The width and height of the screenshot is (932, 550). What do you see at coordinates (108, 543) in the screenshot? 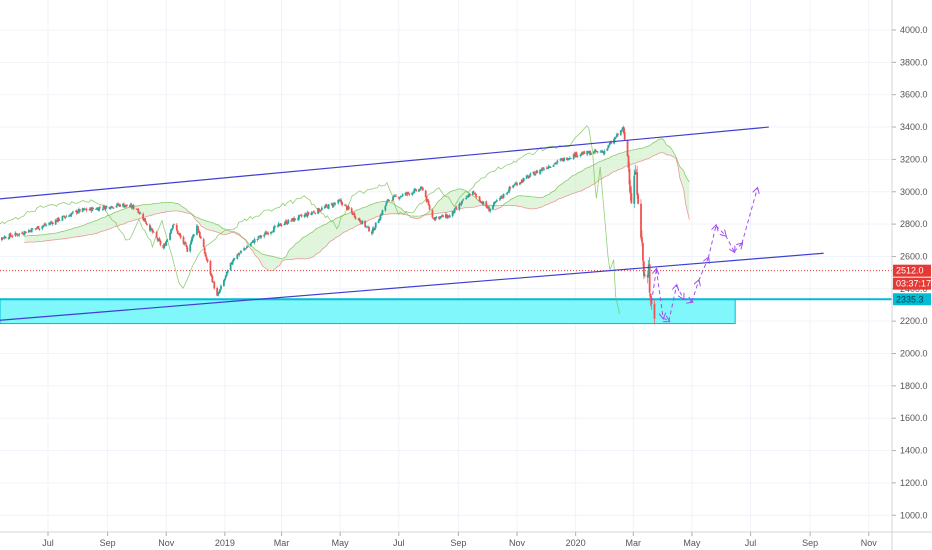
I see `x-tick-label: Sep` at bounding box center [108, 543].